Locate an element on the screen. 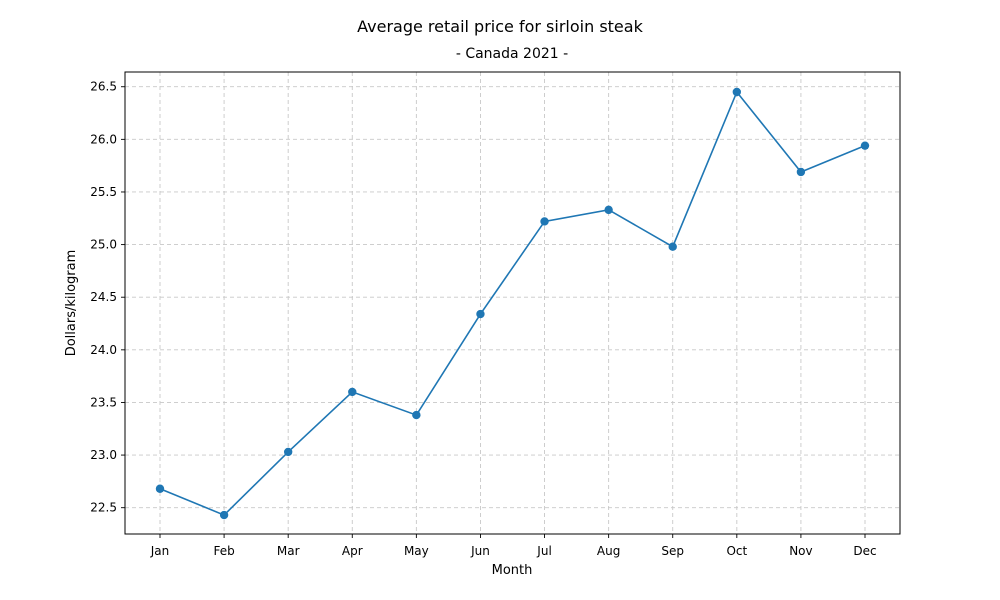 The height and width of the screenshot is (600, 1000). y-tick-label: 24.0 is located at coordinates (103, 350).